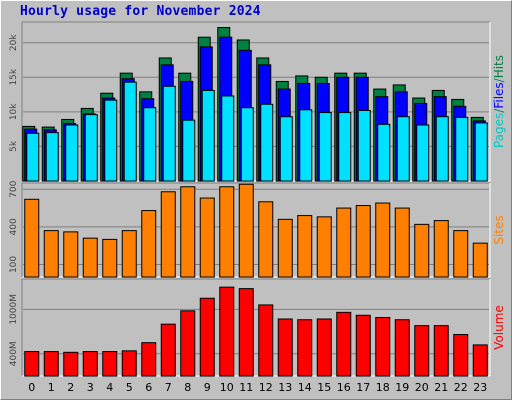 This screenshot has width=512, height=400. Describe the element at coordinates (480, 387) in the screenshot. I see `x-tick-label: 23` at that location.